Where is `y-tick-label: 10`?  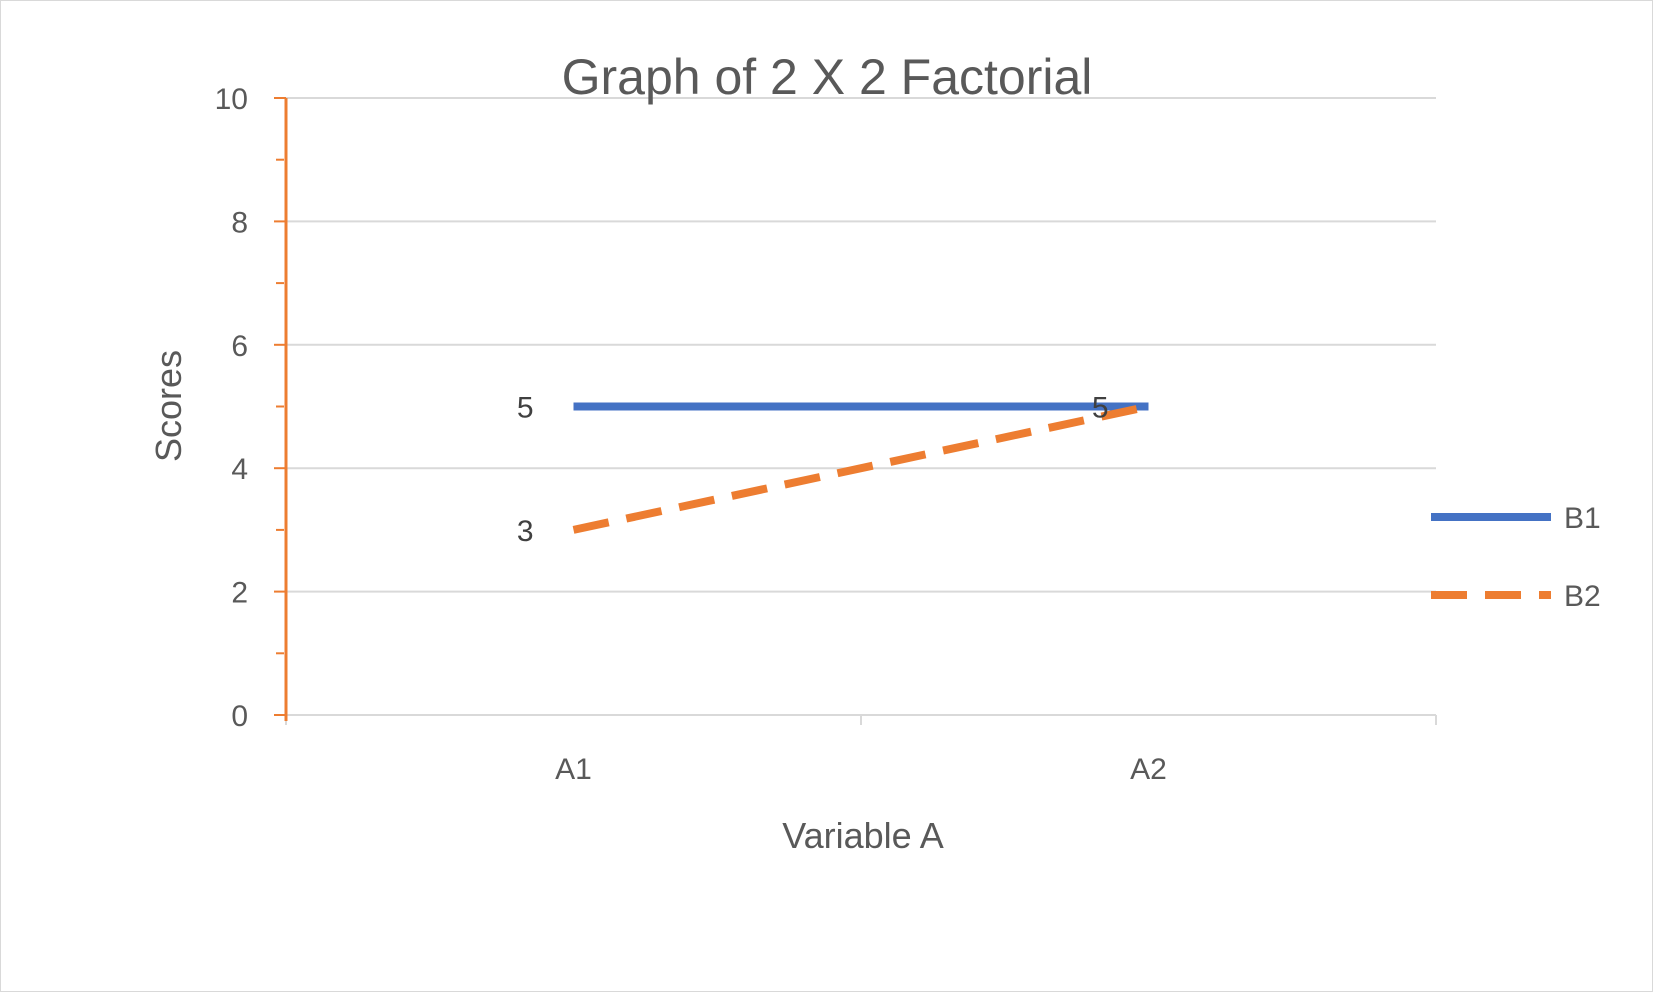 y-tick-label: 10 is located at coordinates (231, 99).